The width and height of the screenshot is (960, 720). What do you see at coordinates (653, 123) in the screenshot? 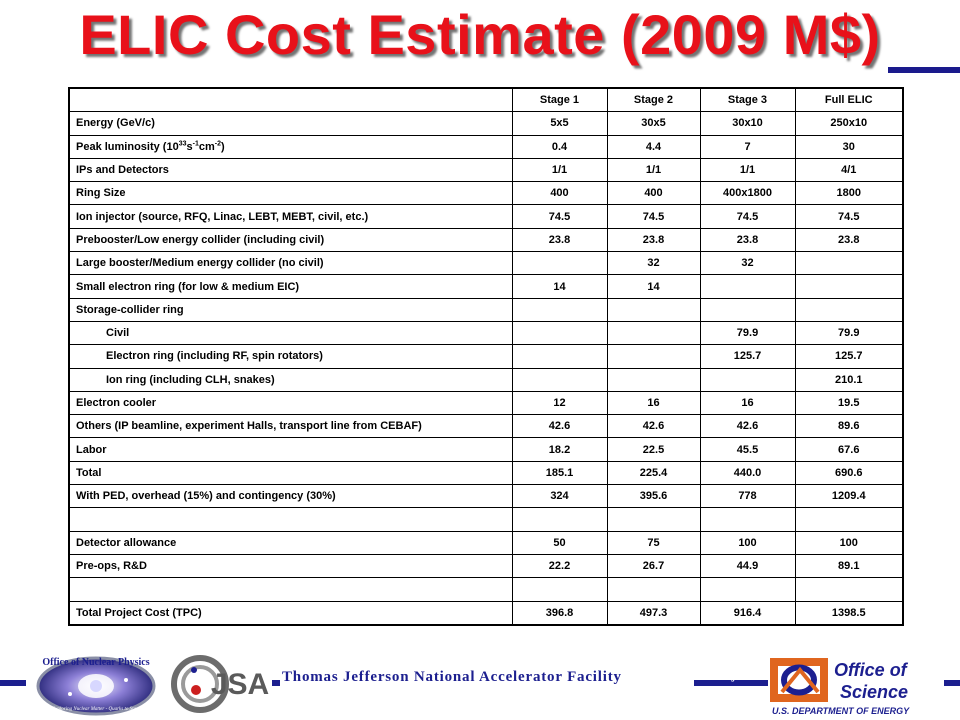
I see `value-cell: 30x5` at bounding box center [653, 123].